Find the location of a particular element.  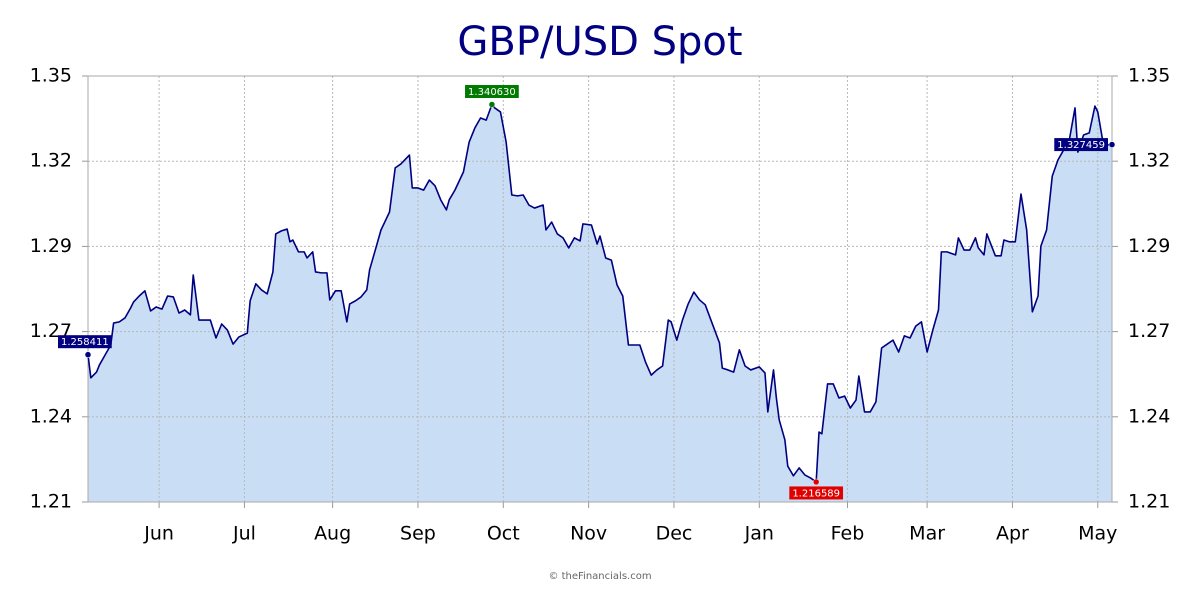

chart-title: GBP/USD Spot is located at coordinates (599, 42).